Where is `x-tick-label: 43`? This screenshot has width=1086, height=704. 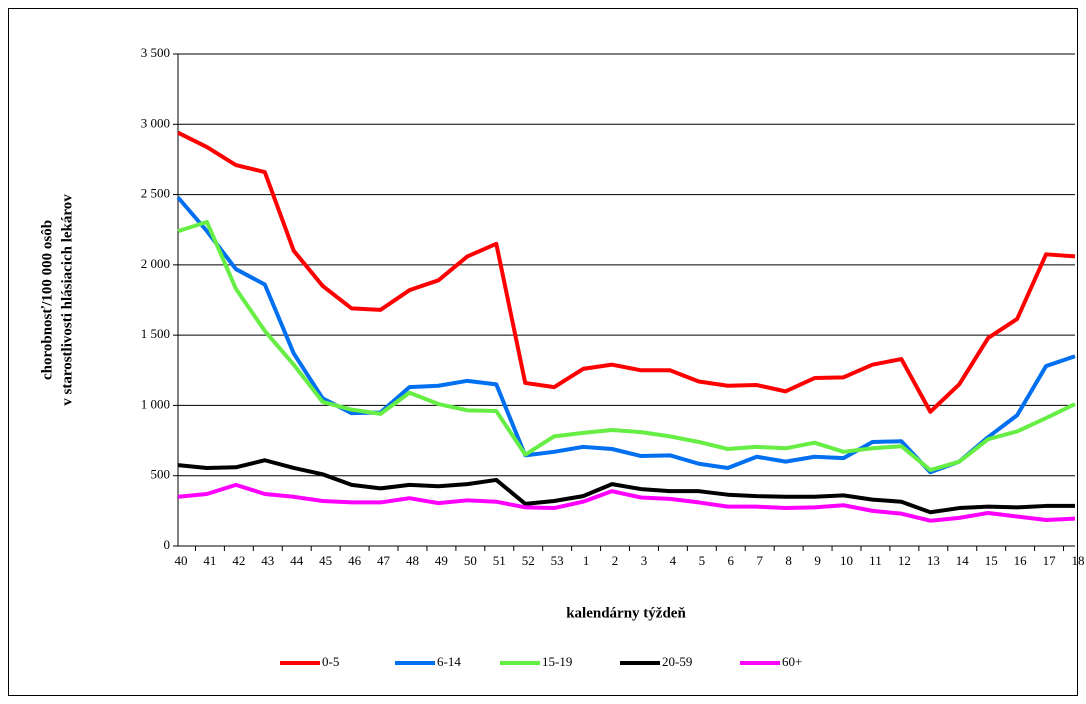 x-tick-label: 43 is located at coordinates (267, 560).